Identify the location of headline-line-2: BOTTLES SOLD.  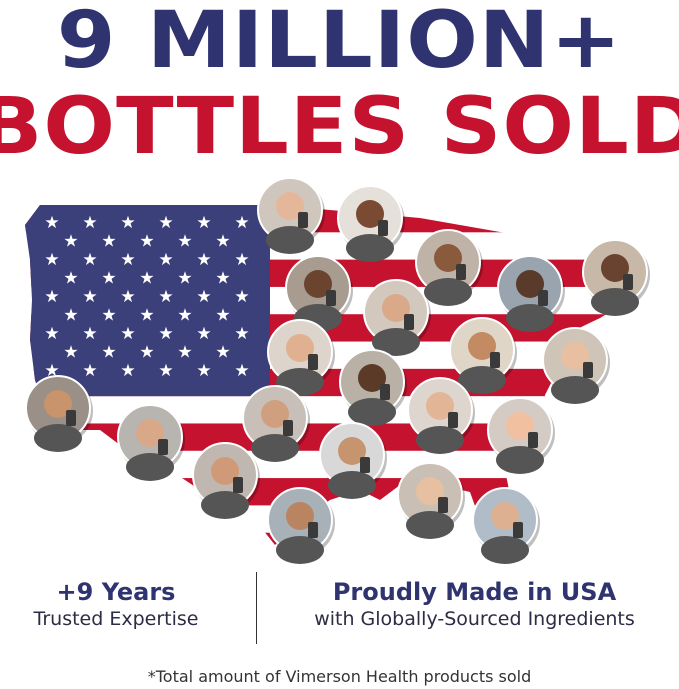
(339, 127).